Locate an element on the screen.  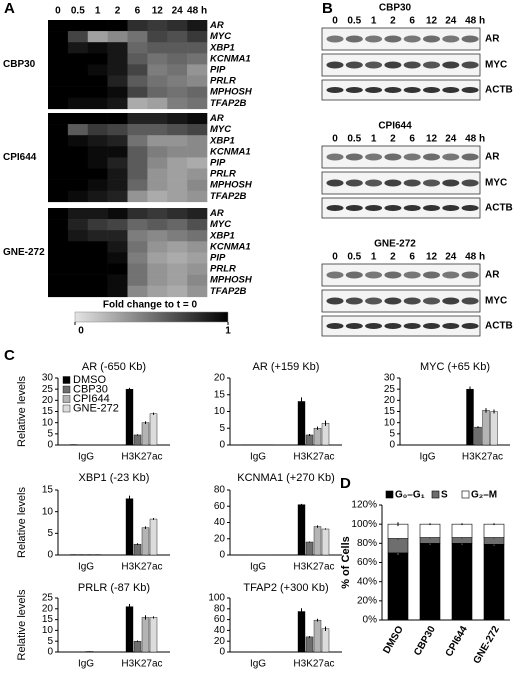
y-tick-label: 15 is located at coordinates (48, 411).